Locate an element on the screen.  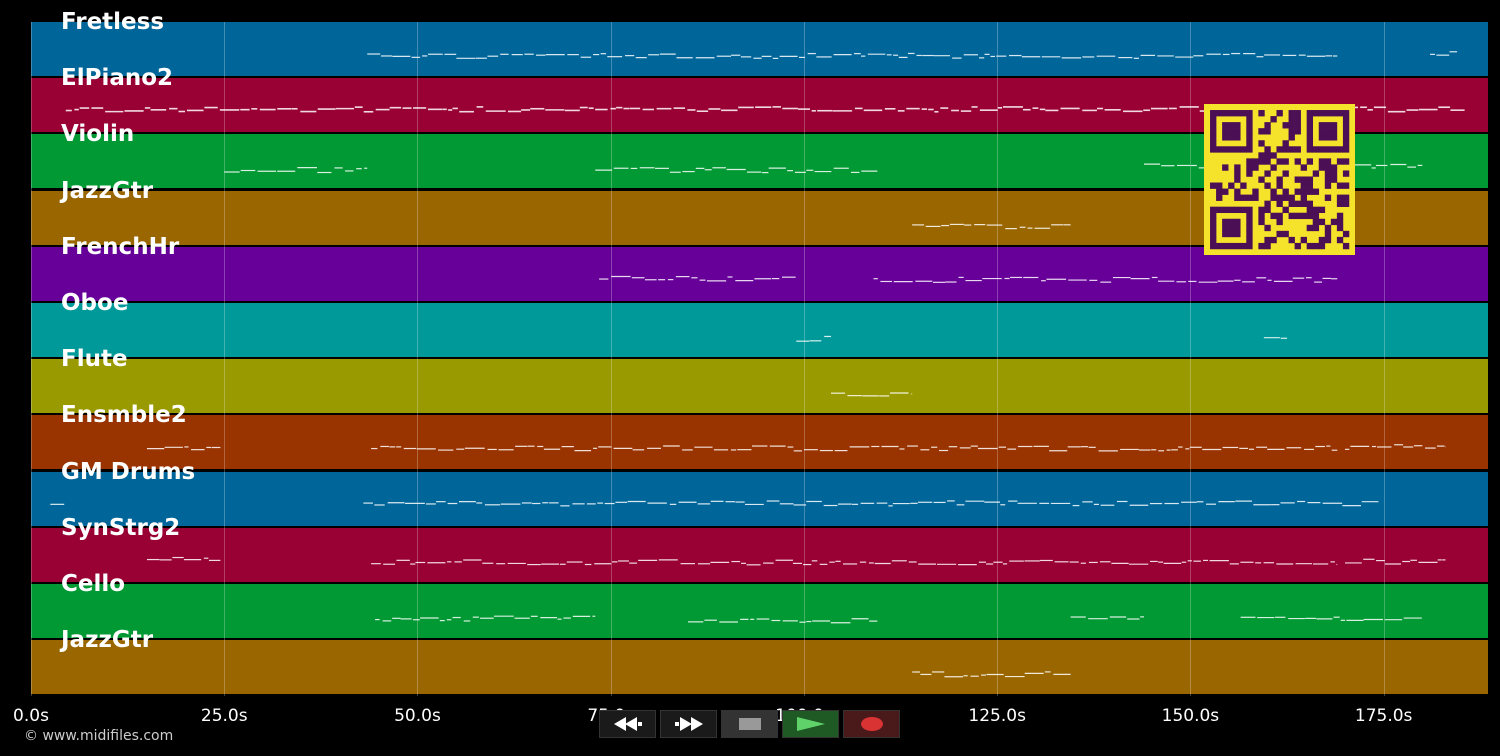
time-tick-label: 125.0s is located at coordinates (997, 716).